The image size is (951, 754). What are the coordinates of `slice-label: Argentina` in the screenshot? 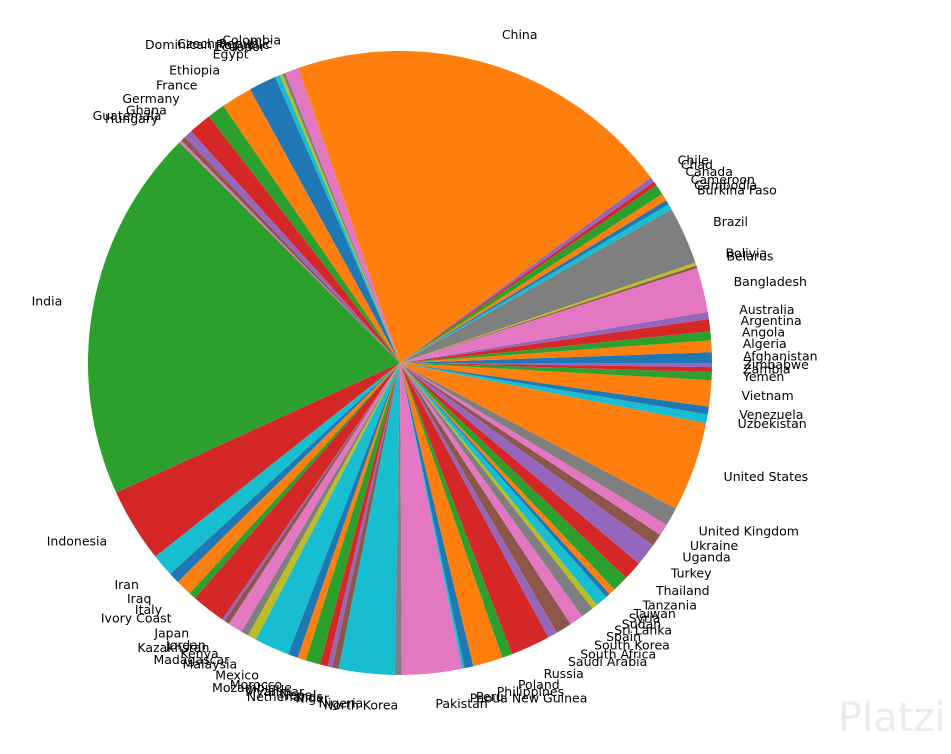 It's located at (771, 320).